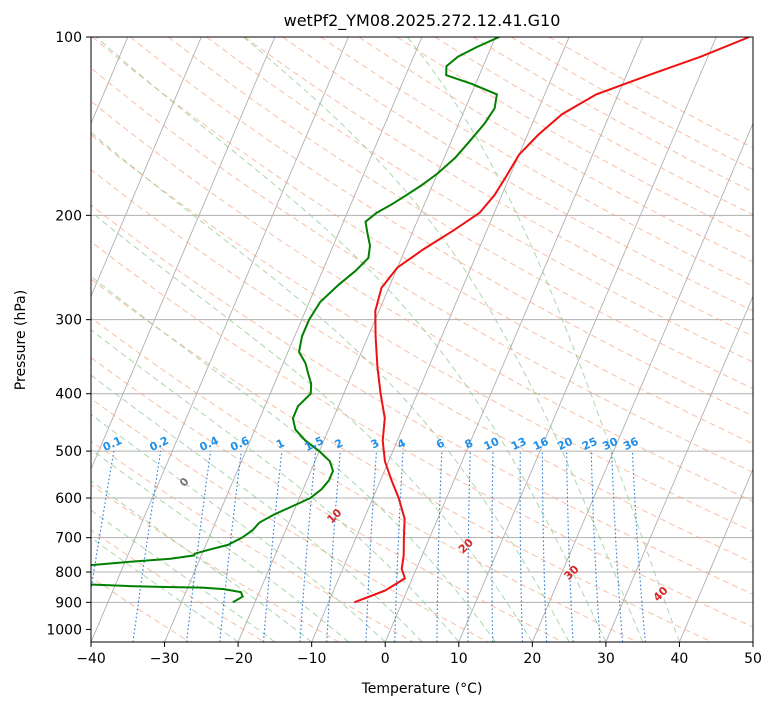 The height and width of the screenshot is (708, 775). I want to click on x-tick-label: 0, so click(385, 659).